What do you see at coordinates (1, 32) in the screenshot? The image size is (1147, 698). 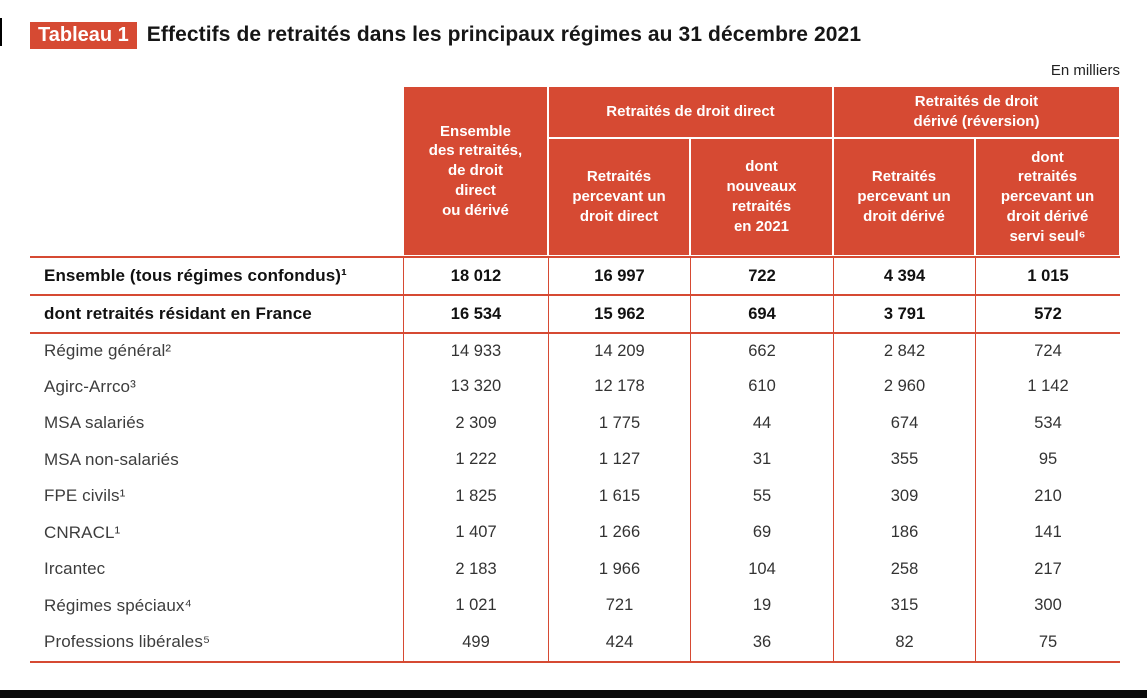 I see `page-edge-mark` at bounding box center [1, 32].